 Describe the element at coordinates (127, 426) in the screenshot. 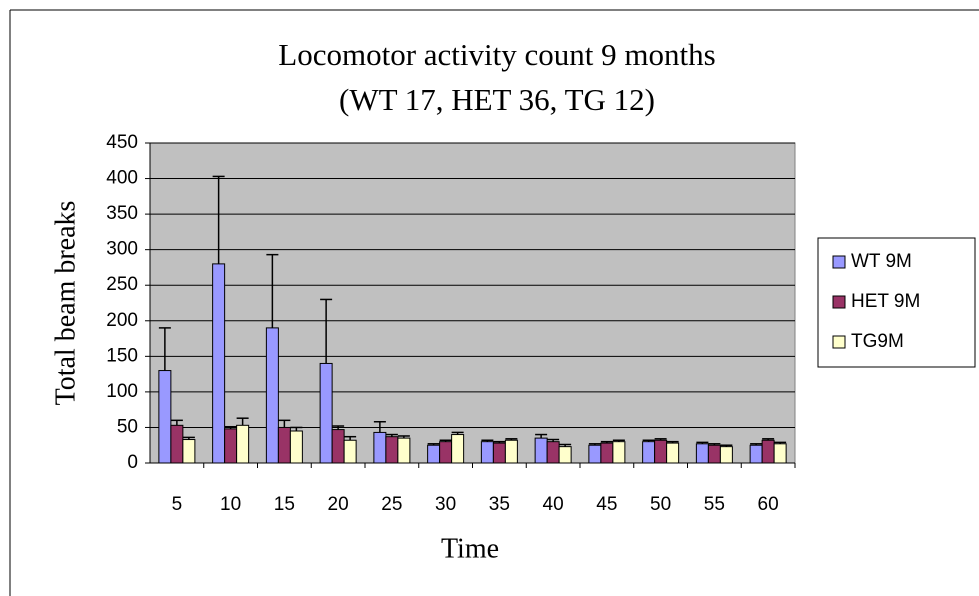

I see `y-tick-label: 50` at that location.